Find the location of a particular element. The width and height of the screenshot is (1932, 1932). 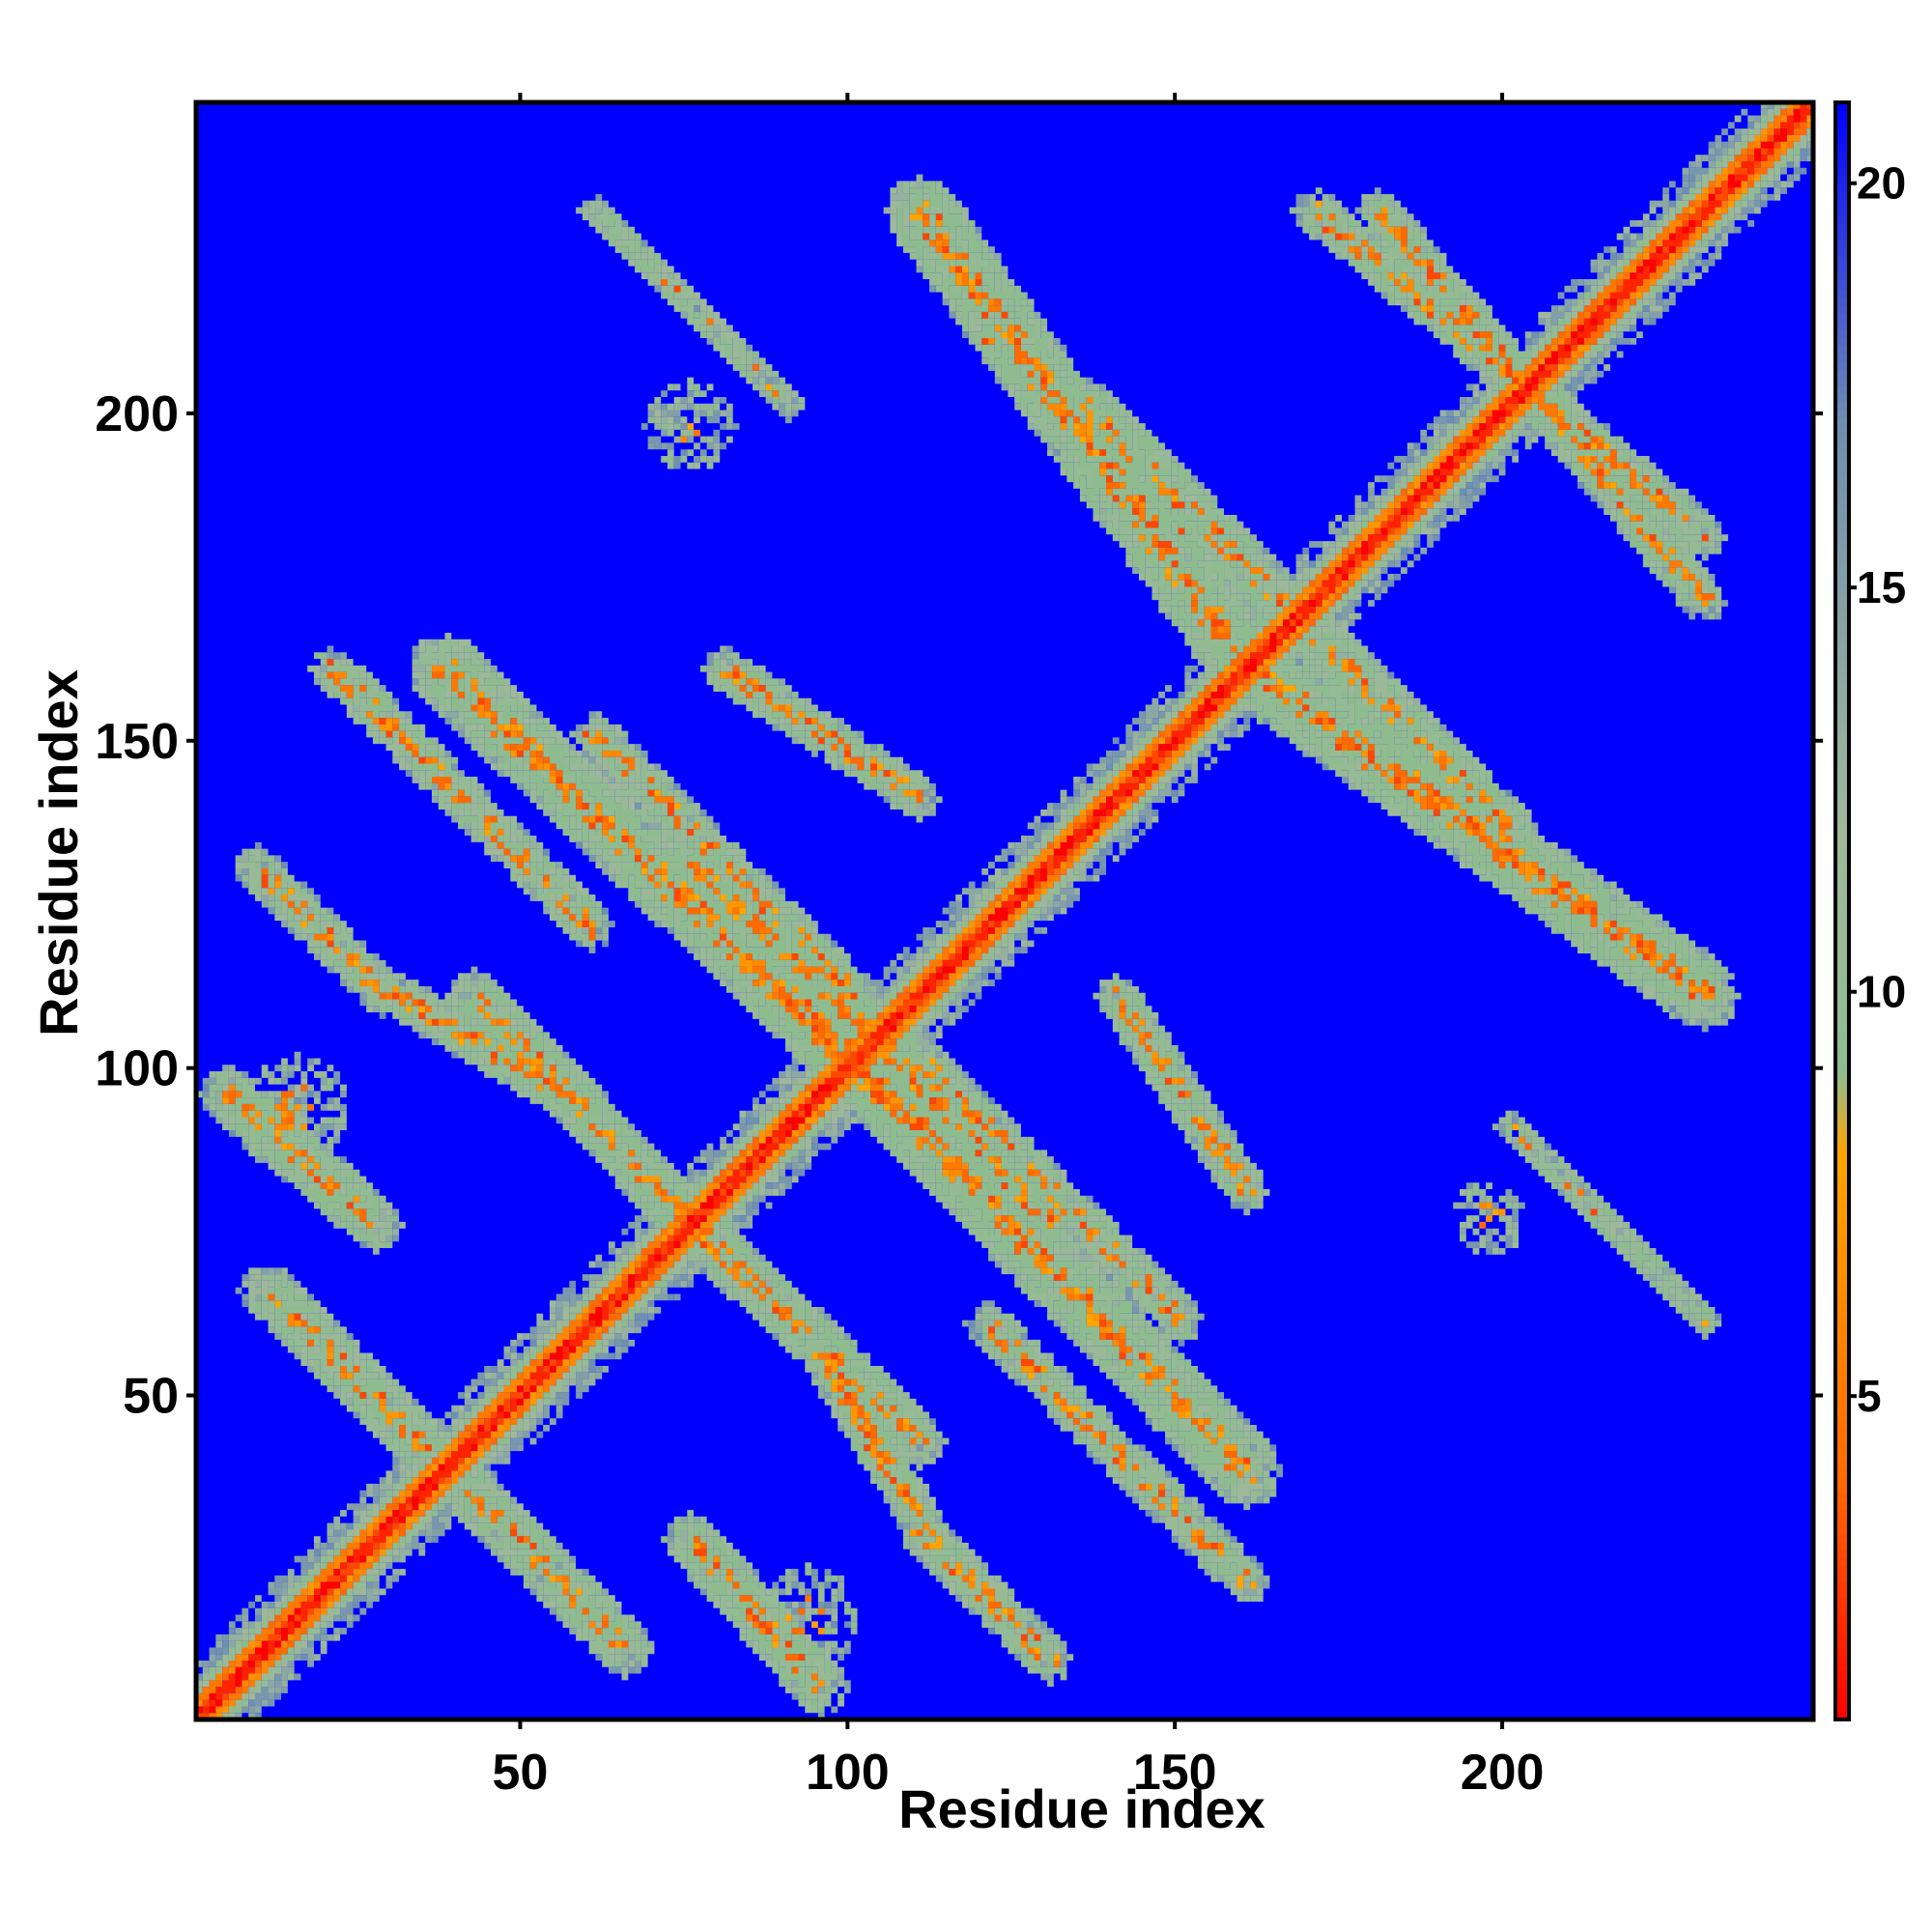

x-tick-label: 50 is located at coordinates (521, 1773).